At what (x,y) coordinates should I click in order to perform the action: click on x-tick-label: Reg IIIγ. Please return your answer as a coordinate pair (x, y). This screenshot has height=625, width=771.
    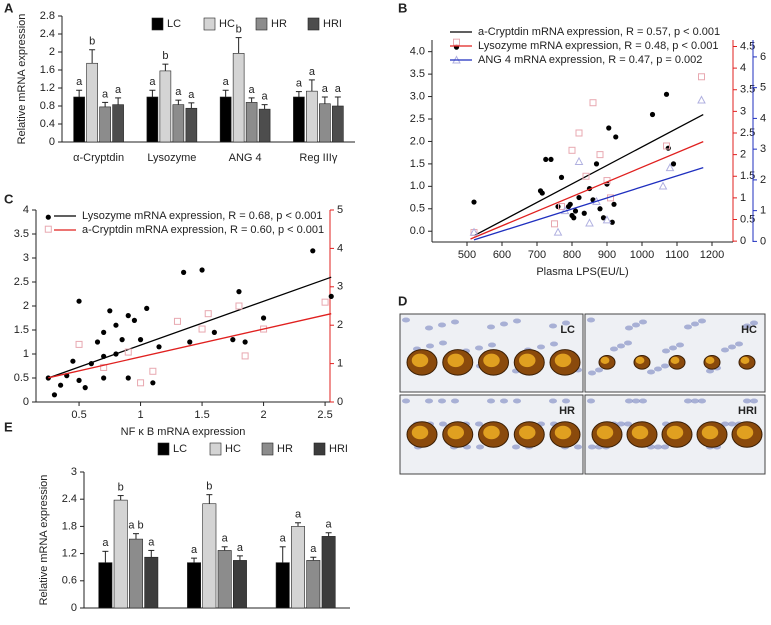
    Looking at the image, I should click on (318, 158).